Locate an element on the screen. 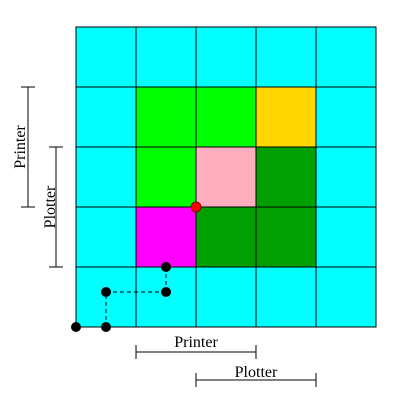 The height and width of the screenshot is (402, 405). bracket-left-second: Plotter is located at coordinates (52, 207).